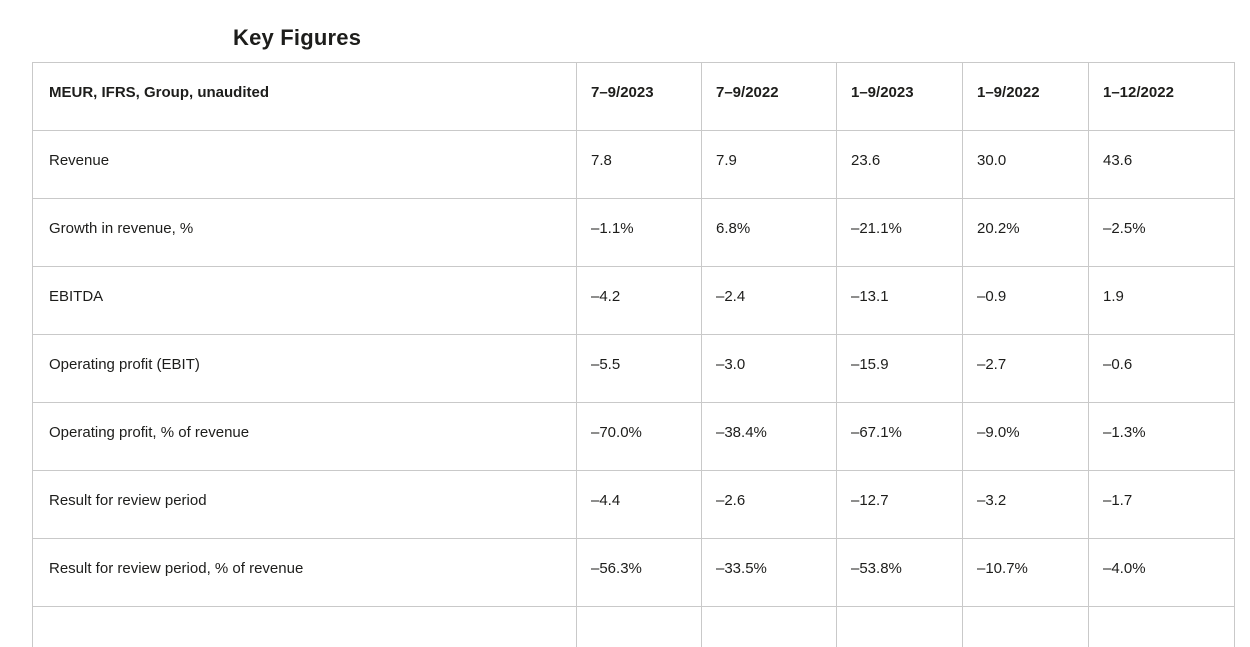  I want to click on row-label: Growth in revenue, %, so click(304, 232).